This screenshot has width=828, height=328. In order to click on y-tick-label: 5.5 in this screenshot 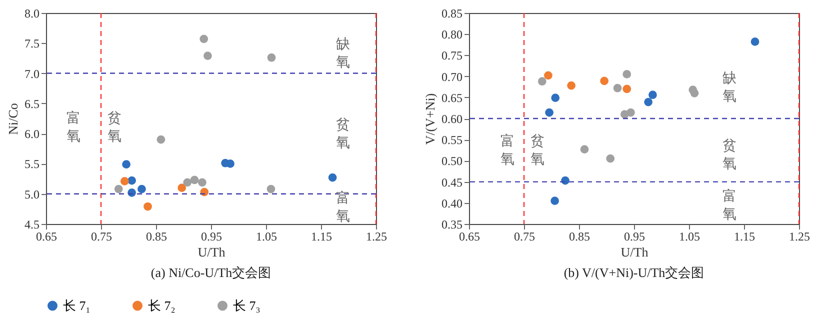, I will do `click(32, 164)`.